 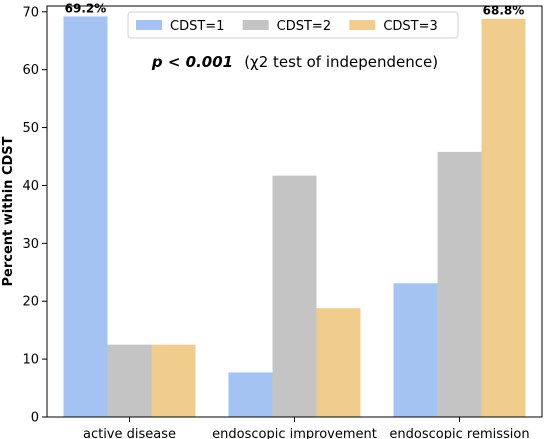 I want to click on bar-cdst-3-endoscopic-remission, so click(x=503, y=218).